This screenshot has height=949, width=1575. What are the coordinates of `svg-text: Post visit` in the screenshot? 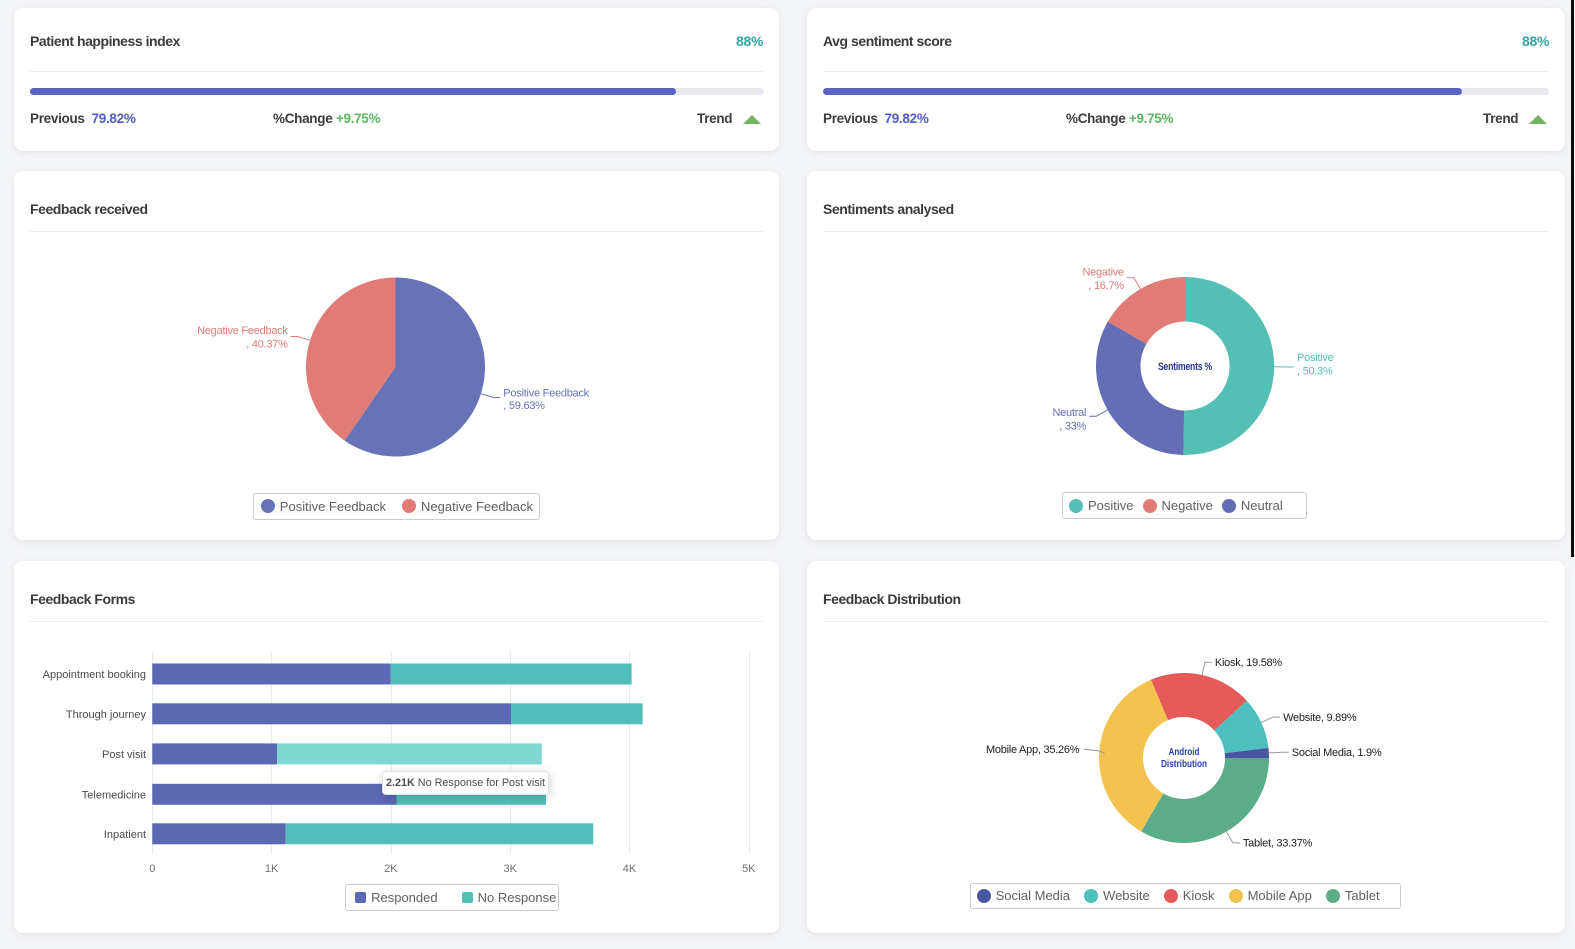 It's located at (124, 755).